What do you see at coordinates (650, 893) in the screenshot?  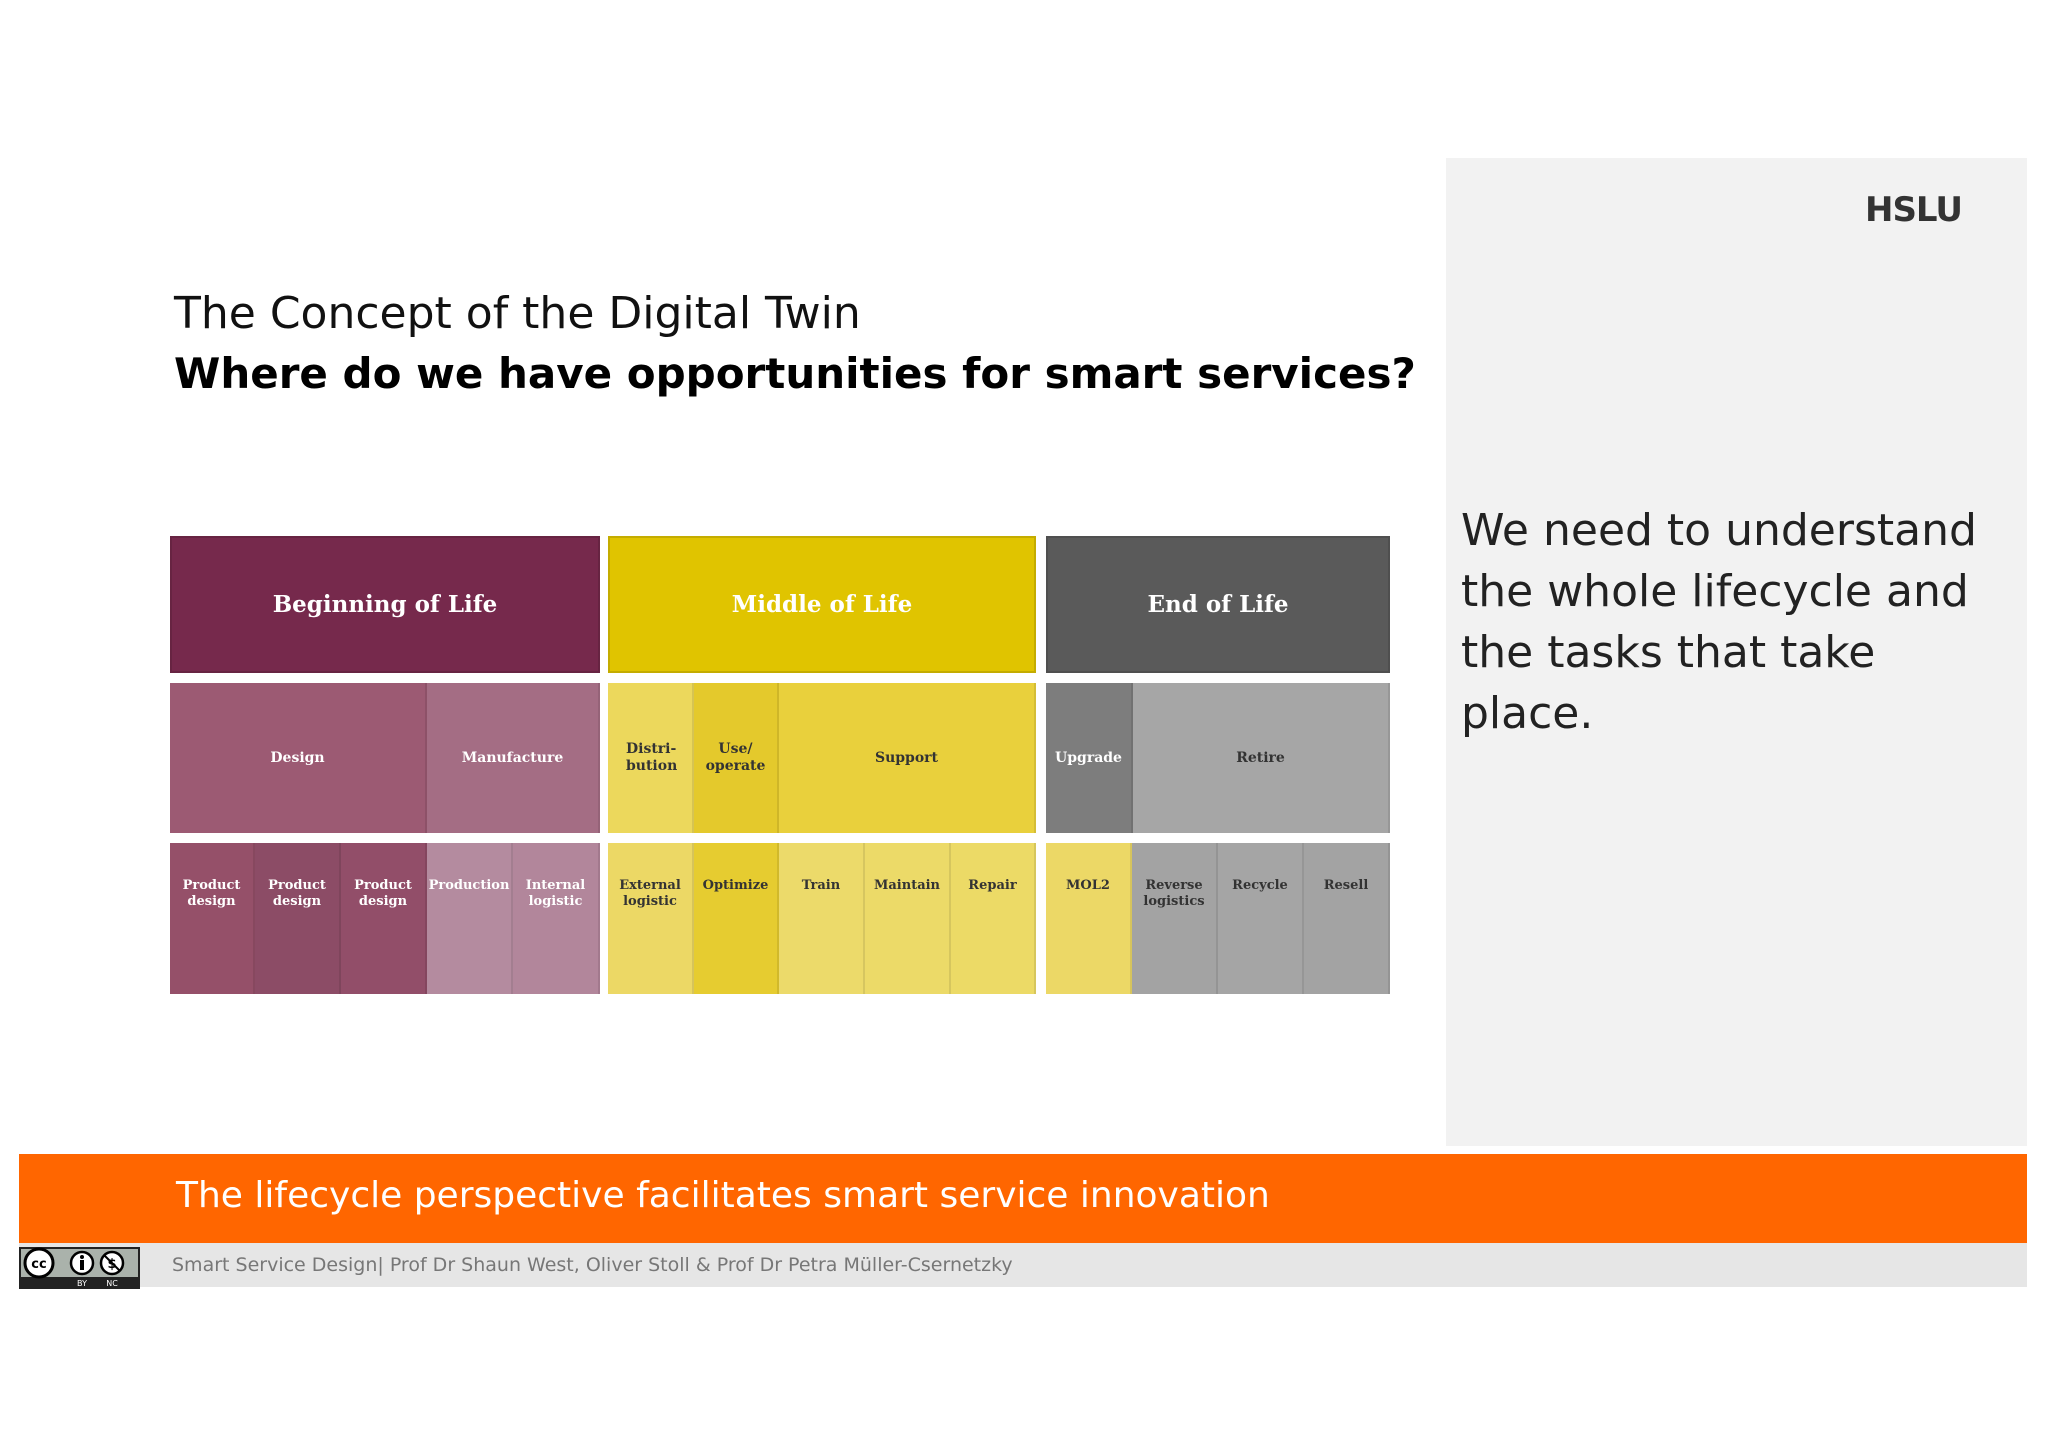 I see `task-label: External logistic` at bounding box center [650, 893].